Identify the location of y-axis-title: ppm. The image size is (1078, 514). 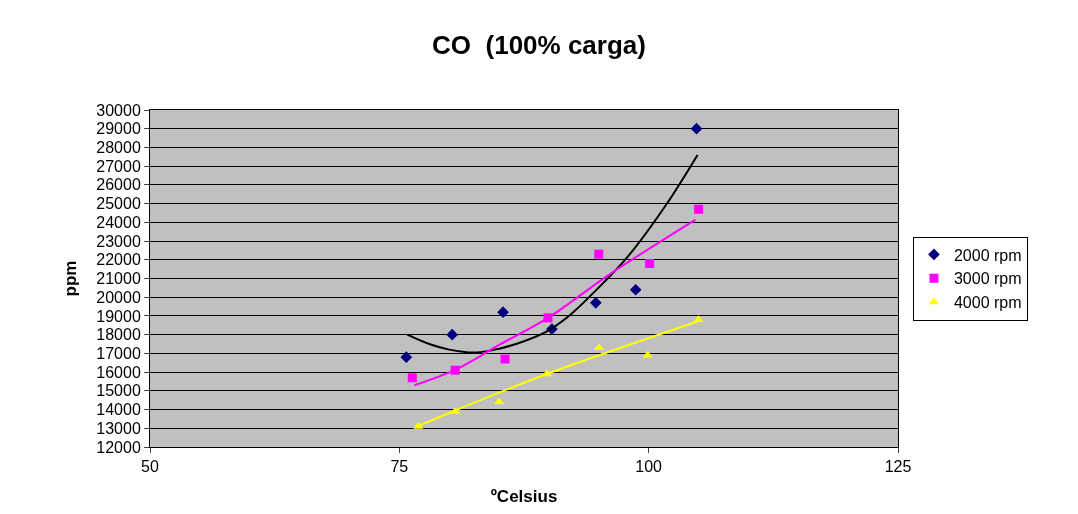
(70, 278).